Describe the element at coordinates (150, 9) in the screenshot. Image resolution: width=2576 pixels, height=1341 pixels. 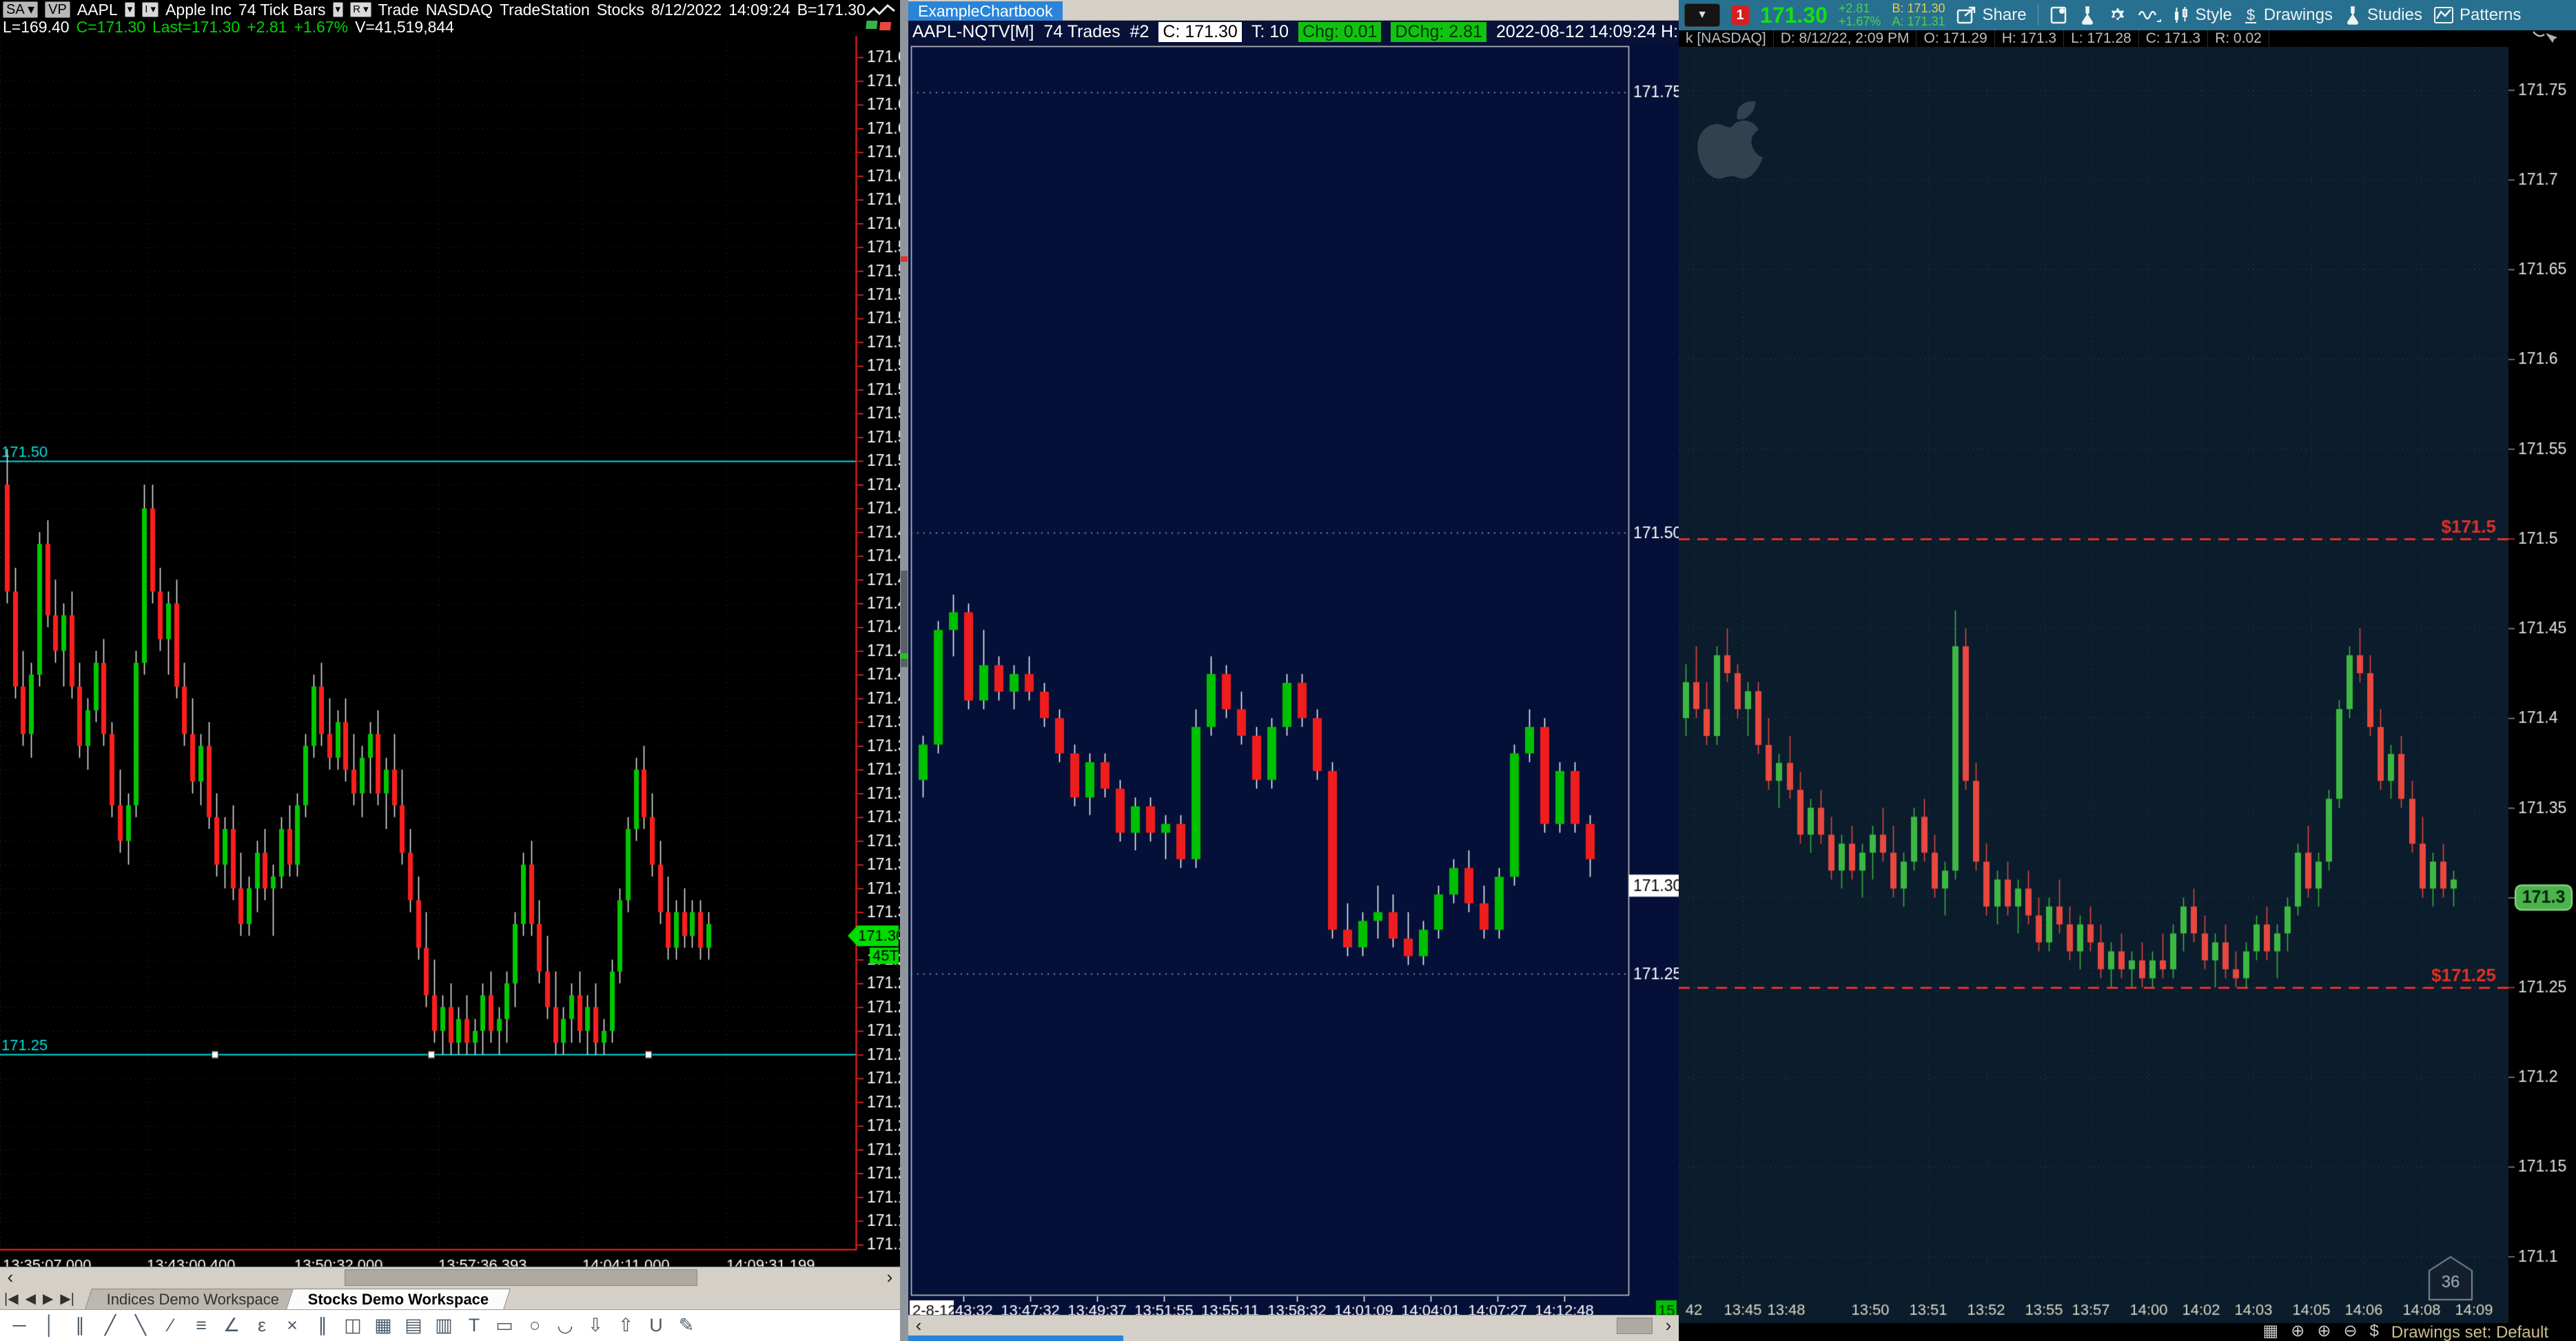
I see `header-segment: I ▾` at that location.